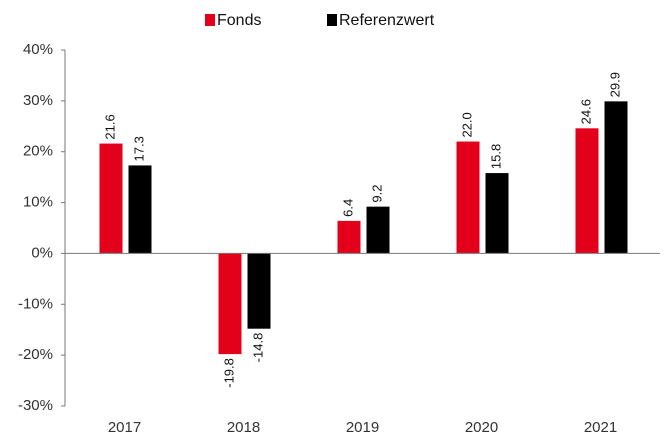 Image resolution: width=671 pixels, height=437 pixels. Describe the element at coordinates (614, 84) in the screenshot. I see `value-label: 29.9` at that location.